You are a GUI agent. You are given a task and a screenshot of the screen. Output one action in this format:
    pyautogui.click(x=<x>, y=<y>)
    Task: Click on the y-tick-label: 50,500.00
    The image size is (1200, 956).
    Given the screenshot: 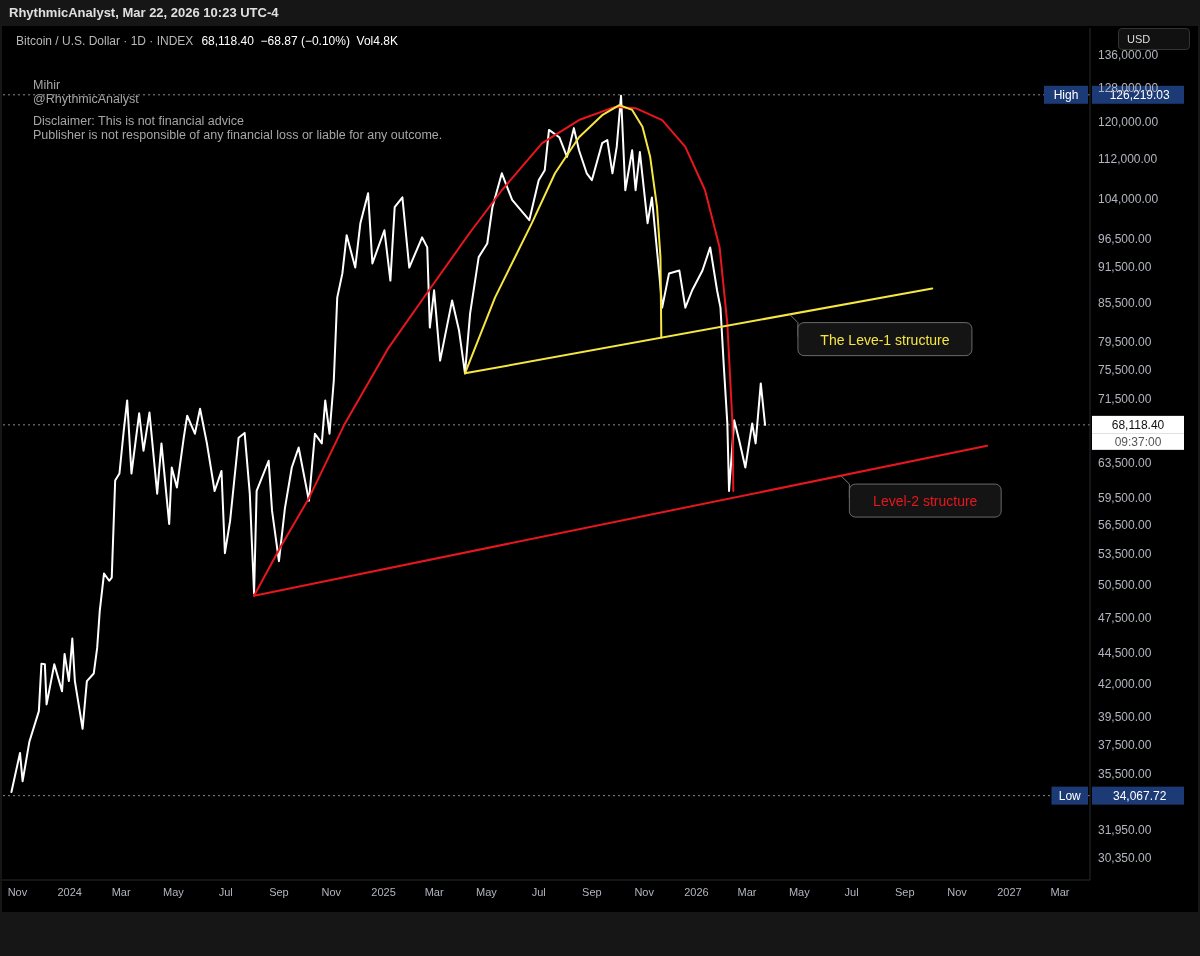 What is the action you would take?
    pyautogui.click(x=1125, y=585)
    